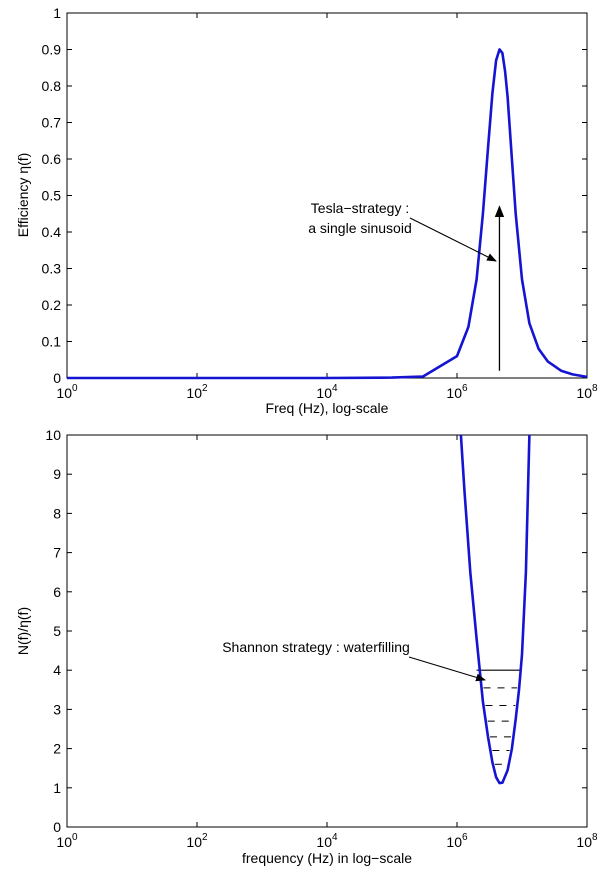 The image size is (610, 883). Describe the element at coordinates (57, 513) in the screenshot. I see `y-tick-label: 8` at that location.